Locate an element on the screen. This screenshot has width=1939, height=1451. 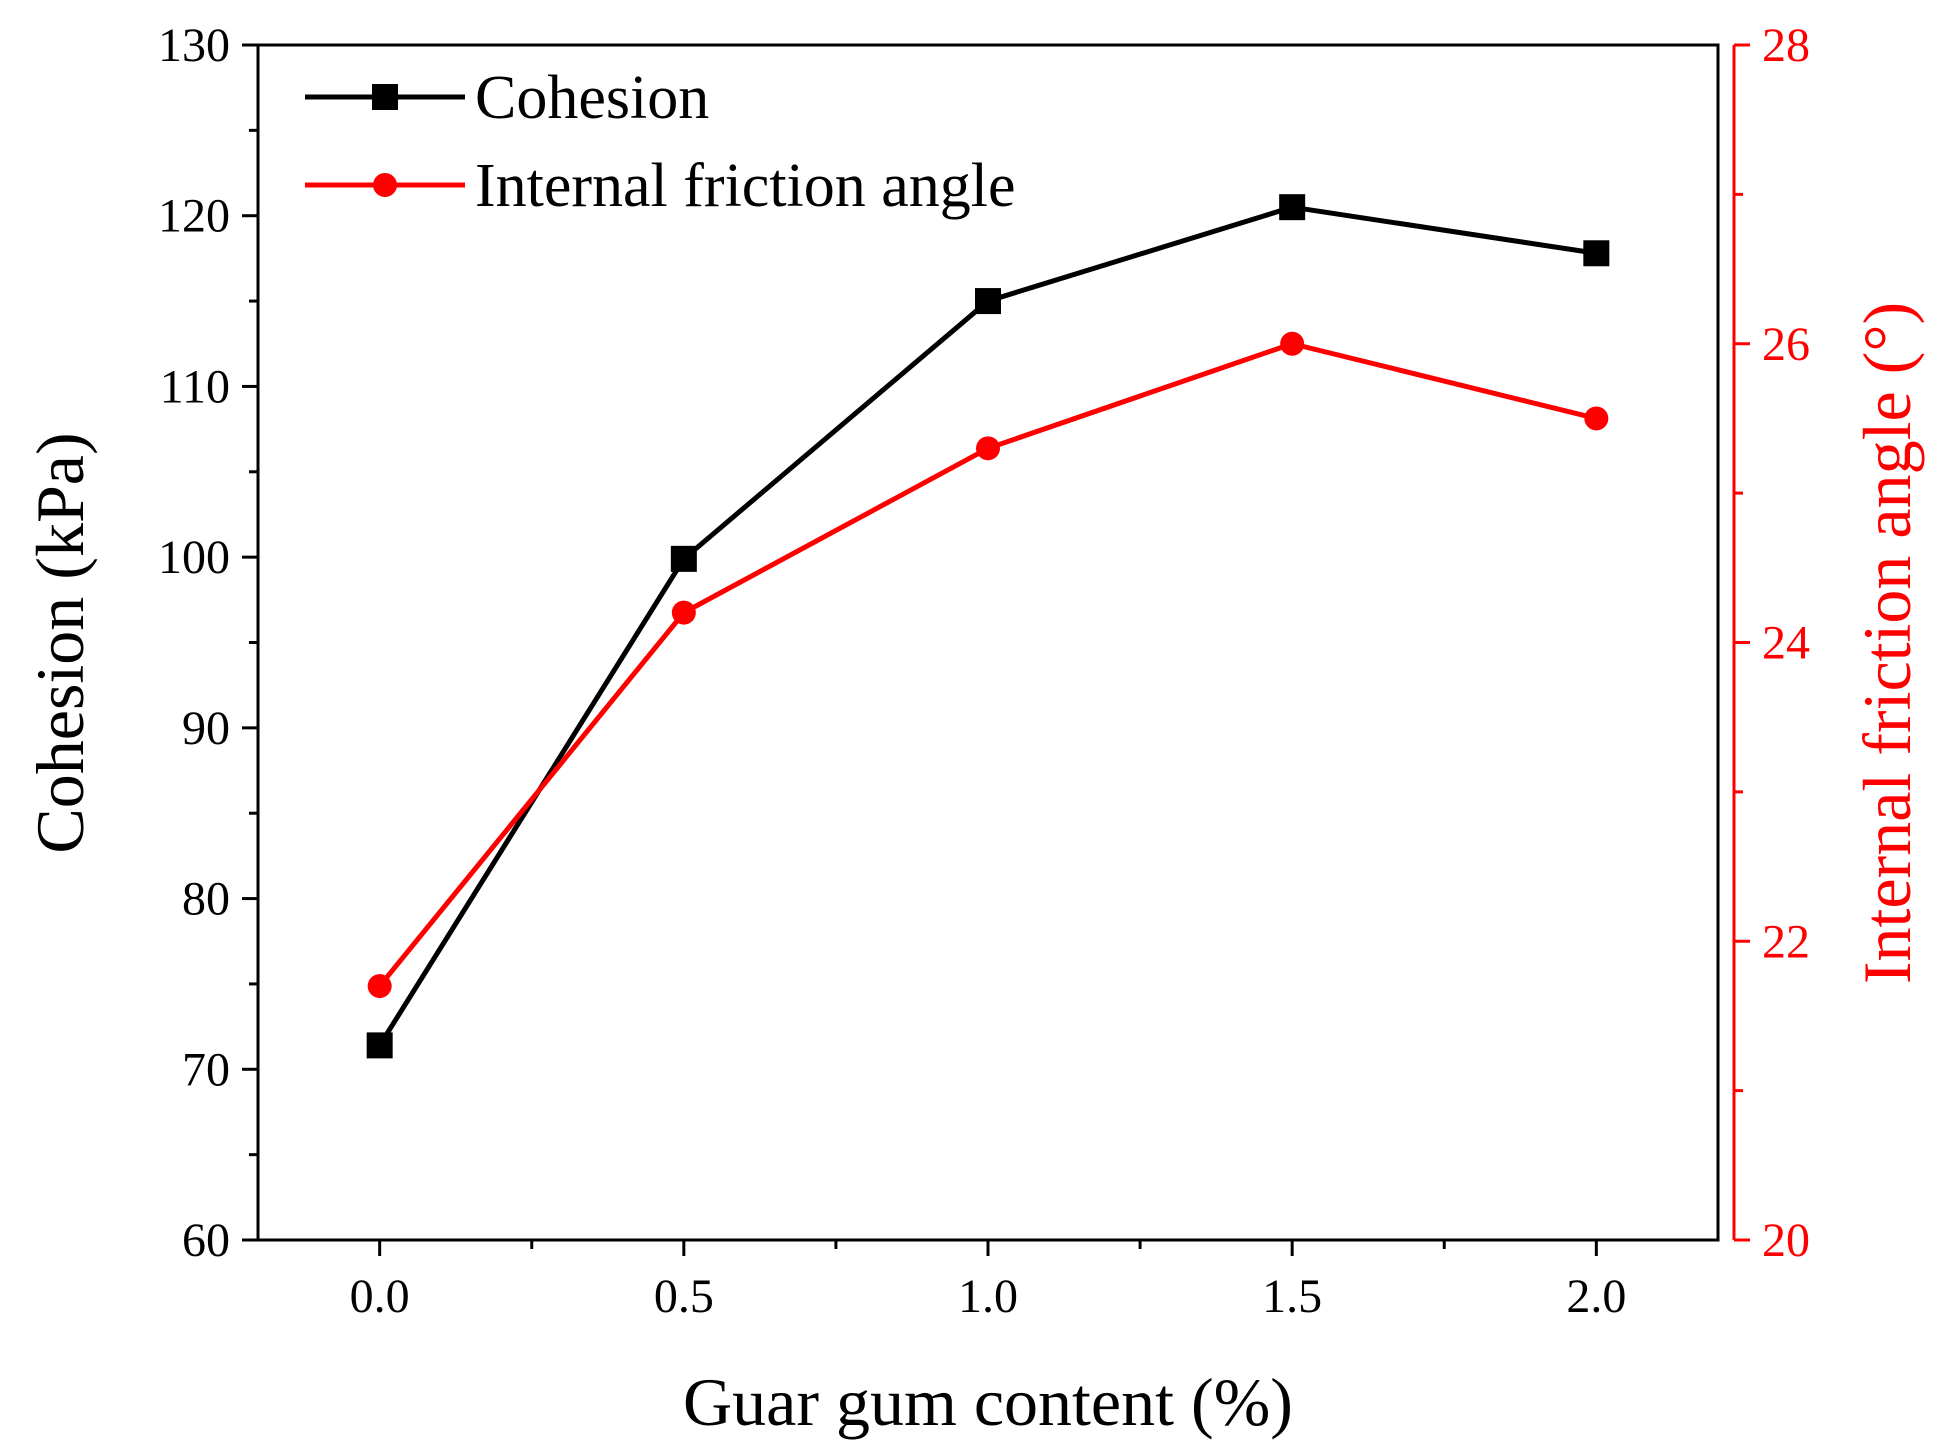
y-tick-label: 80 is located at coordinates (206, 899).